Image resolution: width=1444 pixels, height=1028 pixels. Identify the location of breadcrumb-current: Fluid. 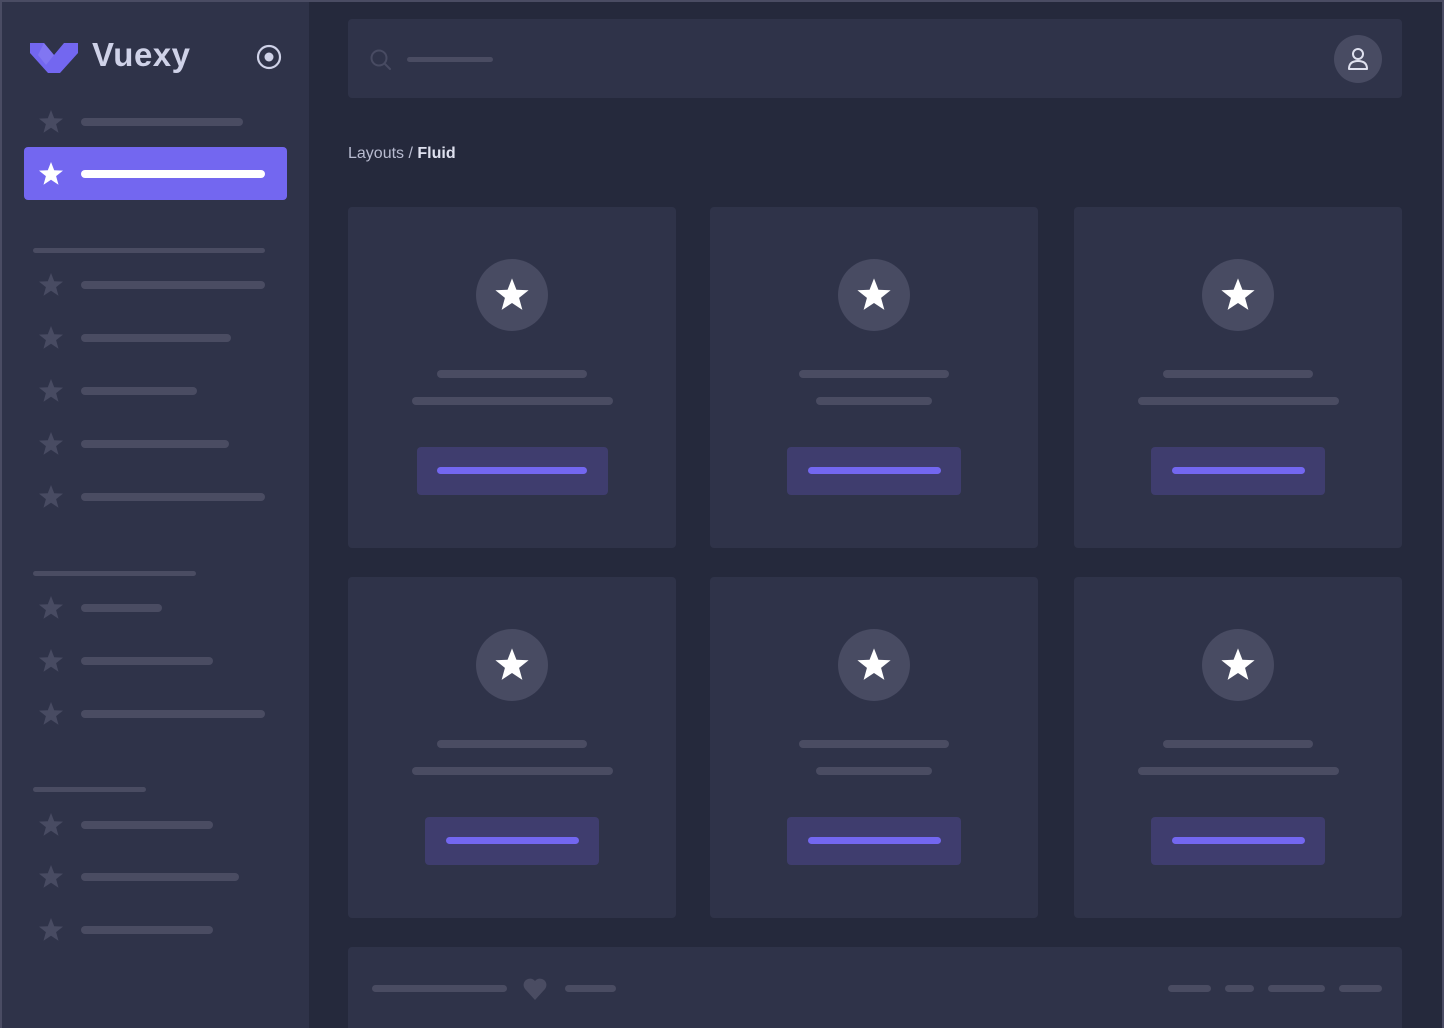
(436, 153).